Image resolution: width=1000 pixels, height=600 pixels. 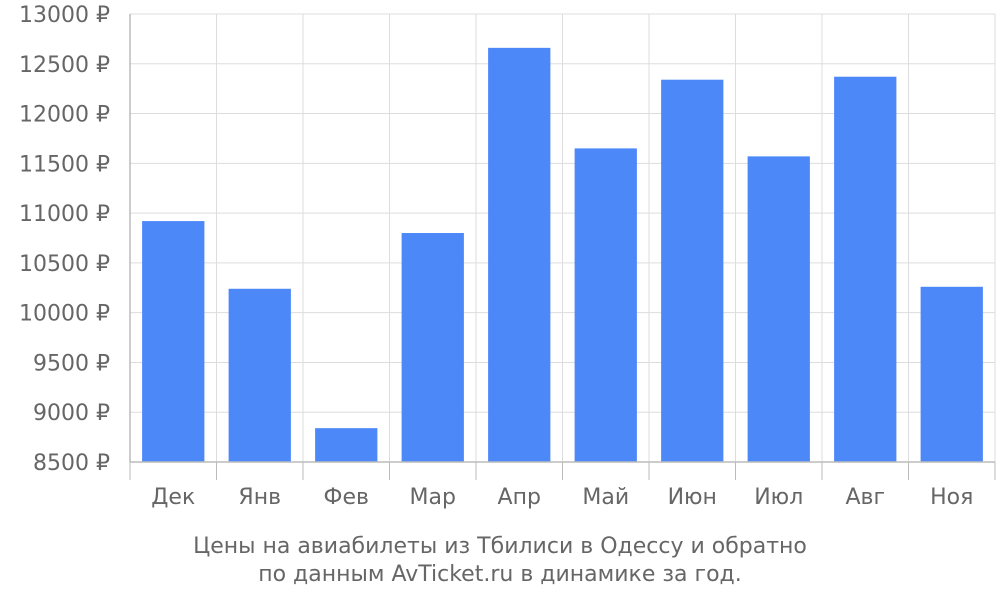 What do you see at coordinates (605, 305) in the screenshot?
I see `bar-Май` at bounding box center [605, 305].